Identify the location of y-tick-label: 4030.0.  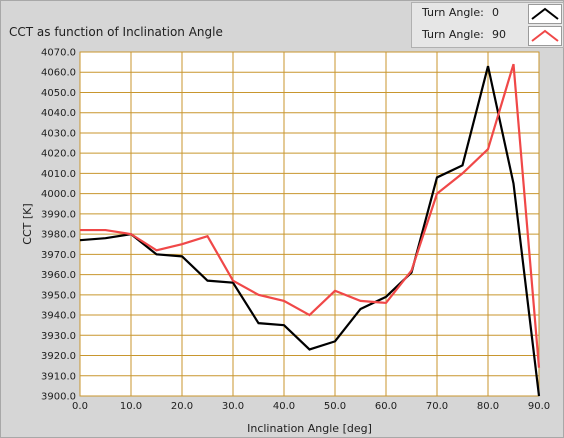
(58, 133).